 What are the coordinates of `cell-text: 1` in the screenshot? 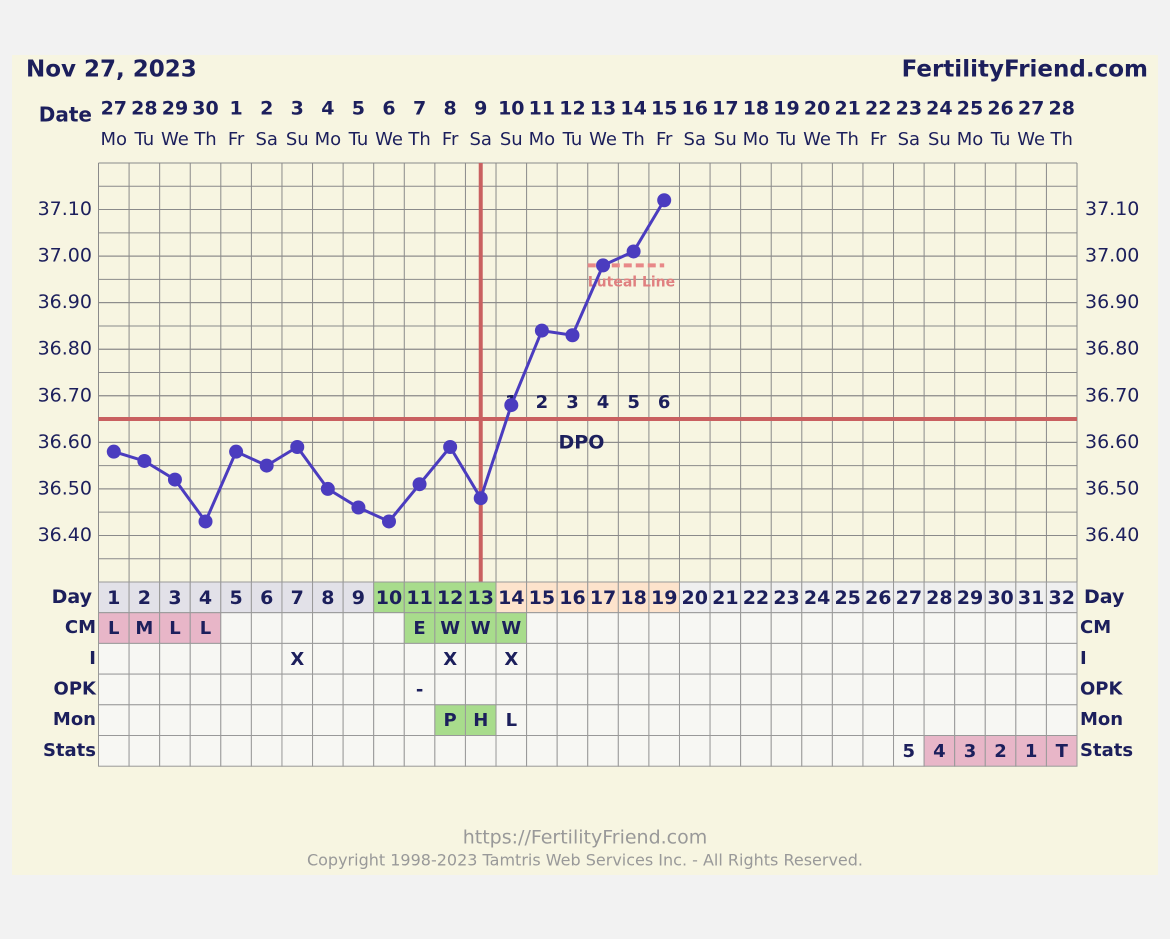 It's located at (1031, 751).